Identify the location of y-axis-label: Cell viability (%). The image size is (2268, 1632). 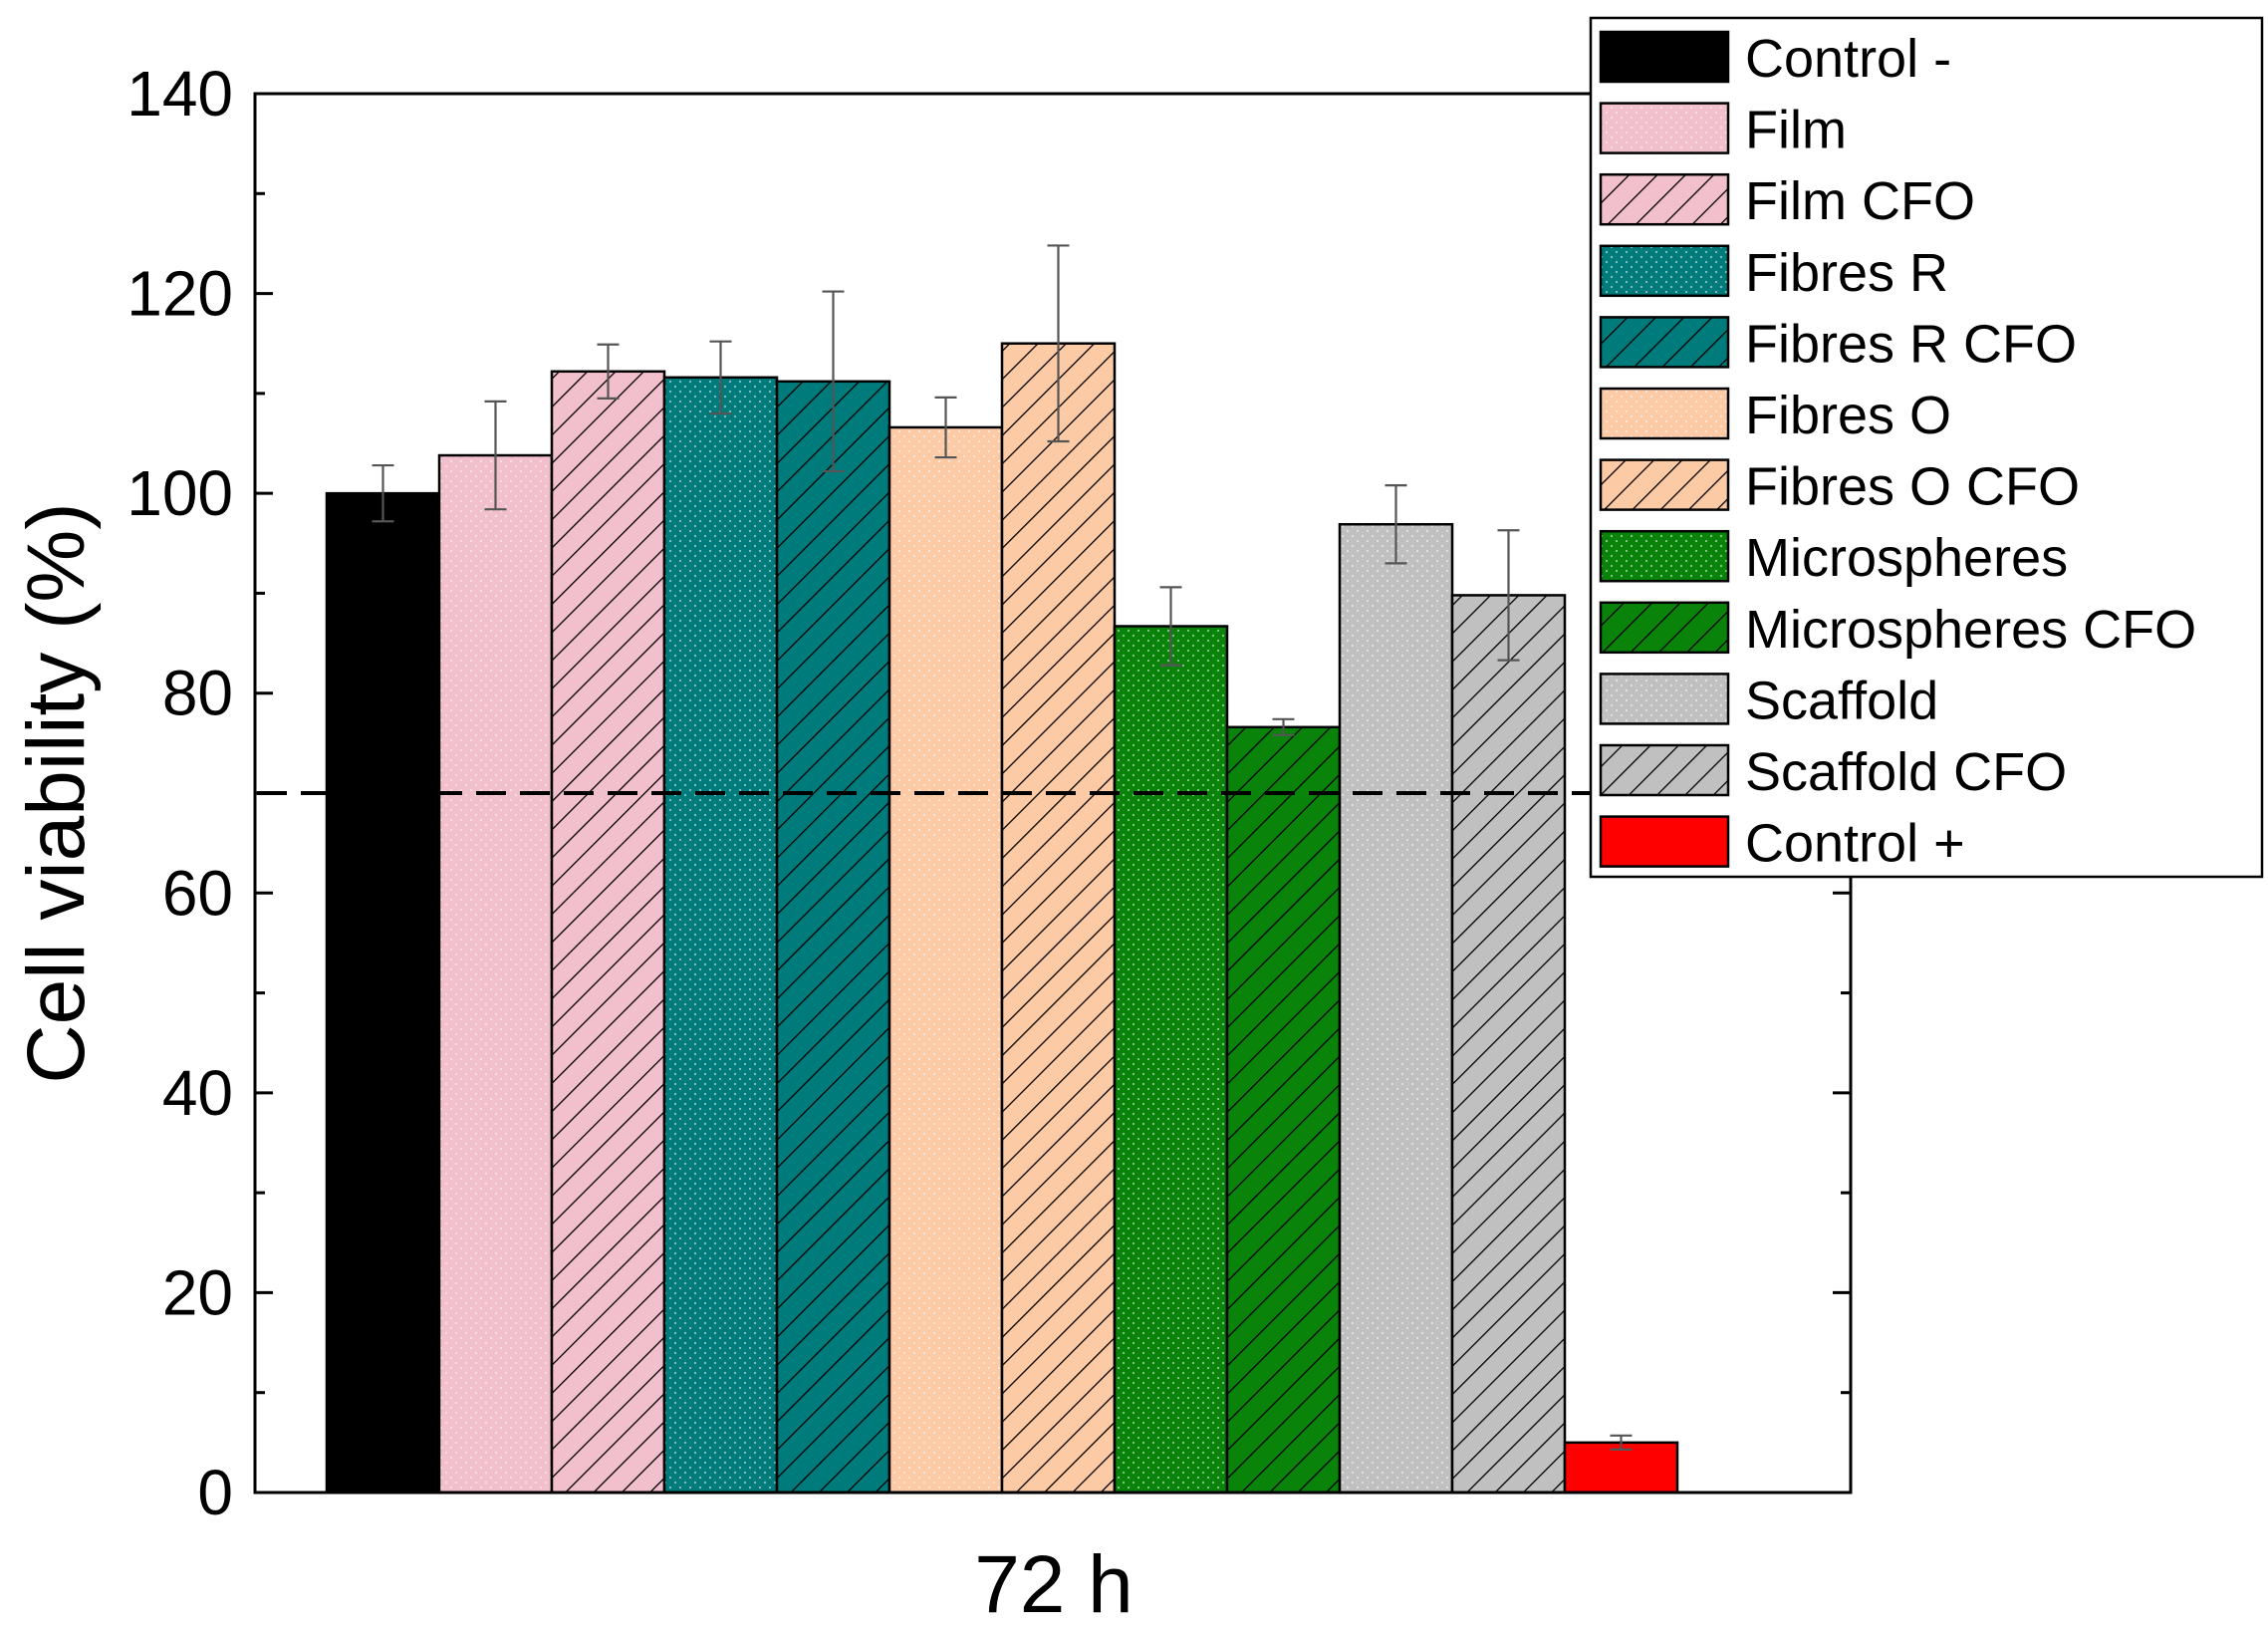
(56, 792).